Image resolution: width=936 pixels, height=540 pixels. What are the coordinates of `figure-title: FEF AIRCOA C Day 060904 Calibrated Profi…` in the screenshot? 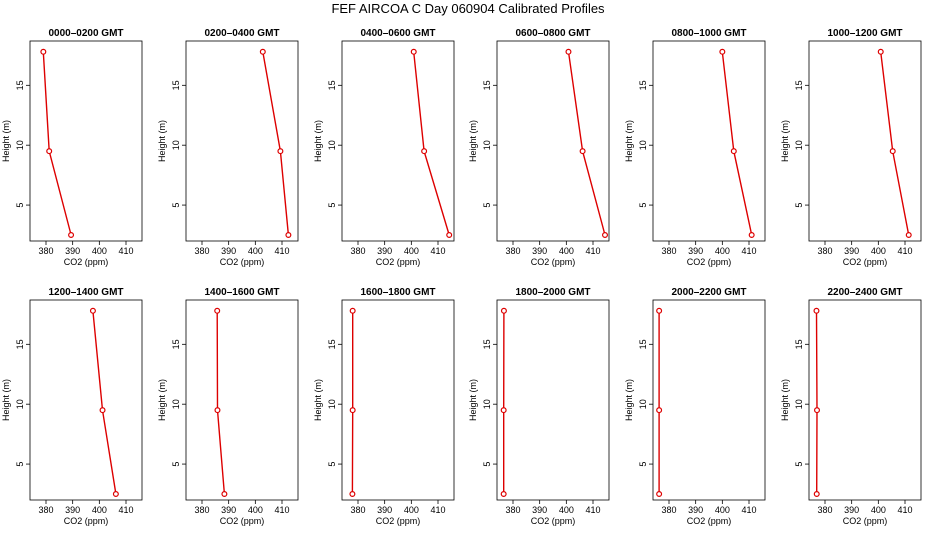 It's located at (468, 8).